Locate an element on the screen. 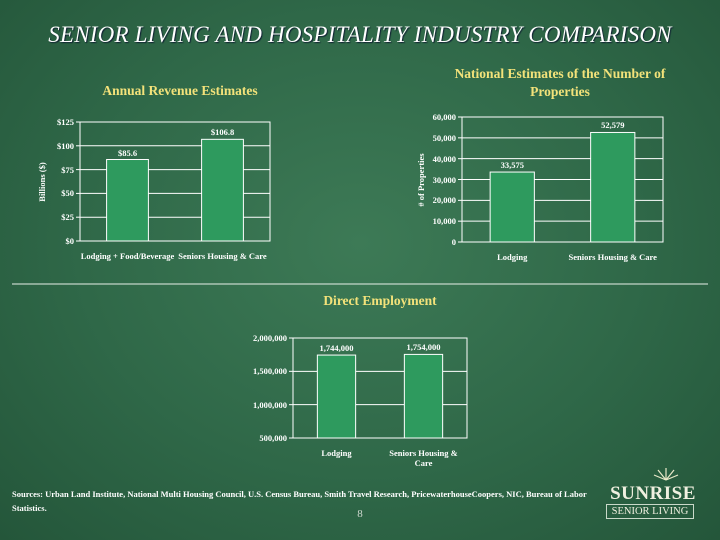  value-label: 33,575 is located at coordinates (512, 165).